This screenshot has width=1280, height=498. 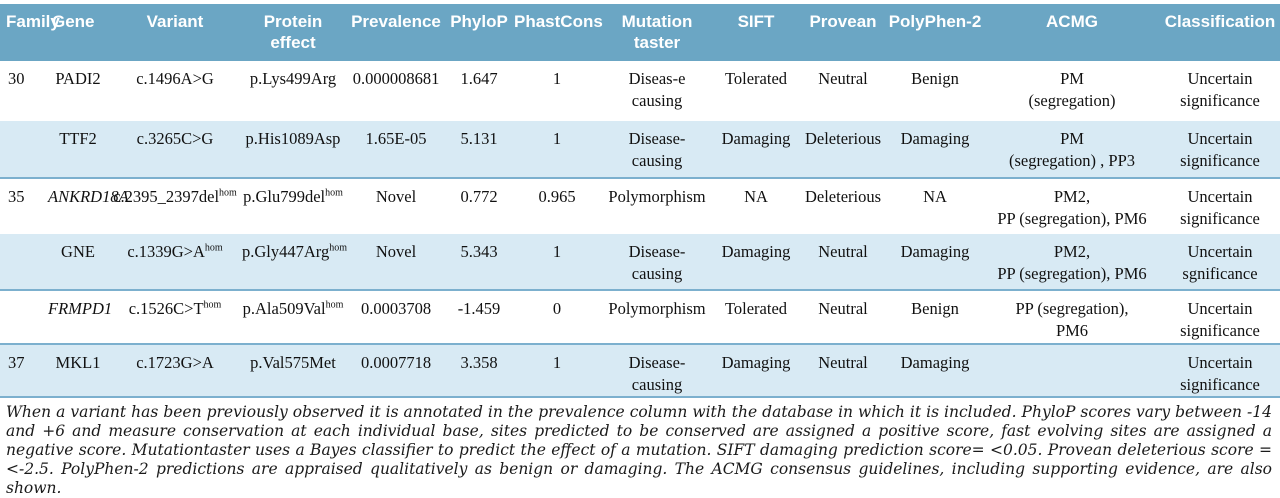 I want to click on cell-prevalence: 0.000008681, so click(x=396, y=78).